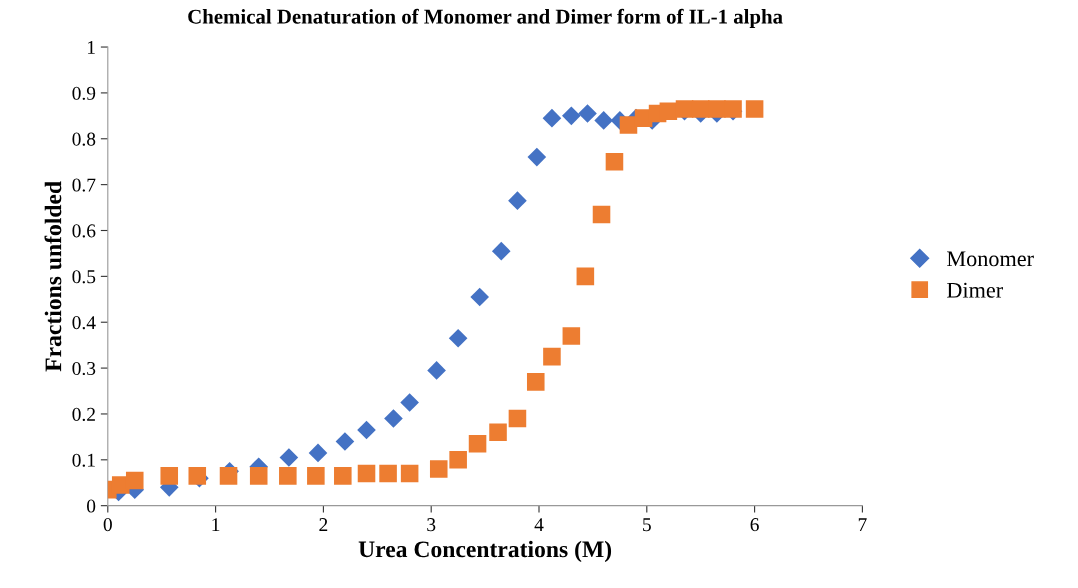 Image resolution: width=1078 pixels, height=588 pixels. Describe the element at coordinates (91, 47) in the screenshot. I see `y-tick-label: 1` at that location.